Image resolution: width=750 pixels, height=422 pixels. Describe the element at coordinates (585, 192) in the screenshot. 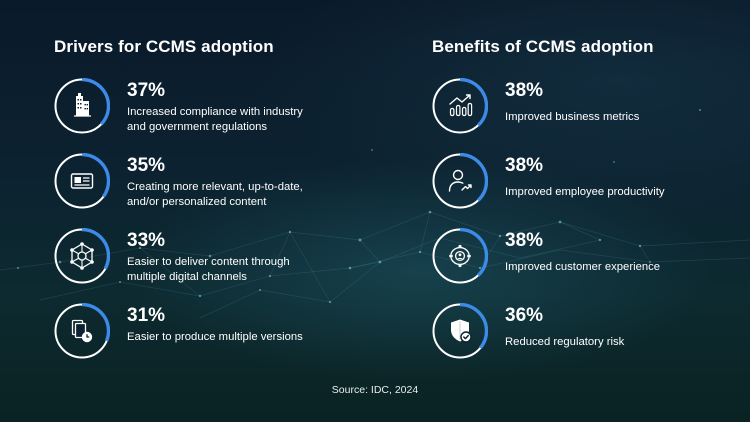

I see `category-label: Improved employee productivity` at that location.